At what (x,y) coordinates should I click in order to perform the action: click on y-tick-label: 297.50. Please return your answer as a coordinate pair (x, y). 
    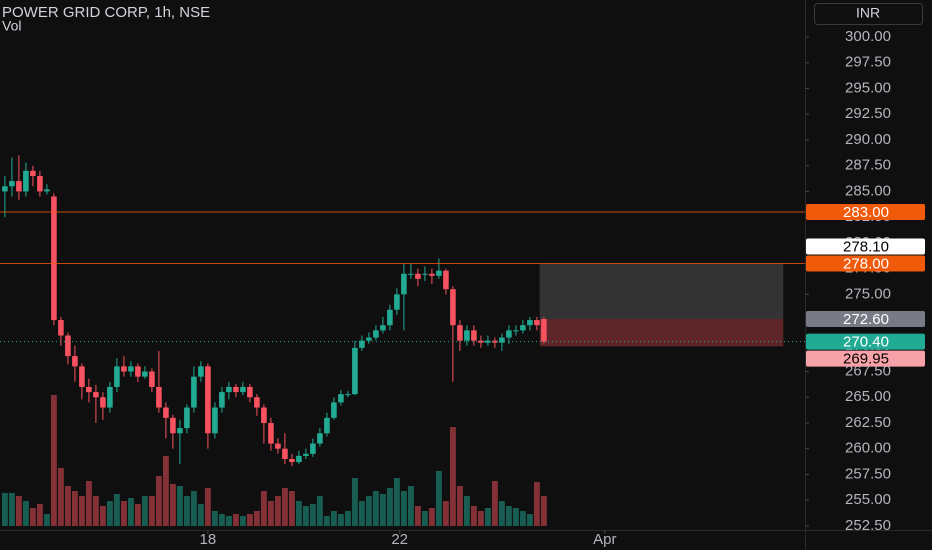
    Looking at the image, I should click on (868, 62).